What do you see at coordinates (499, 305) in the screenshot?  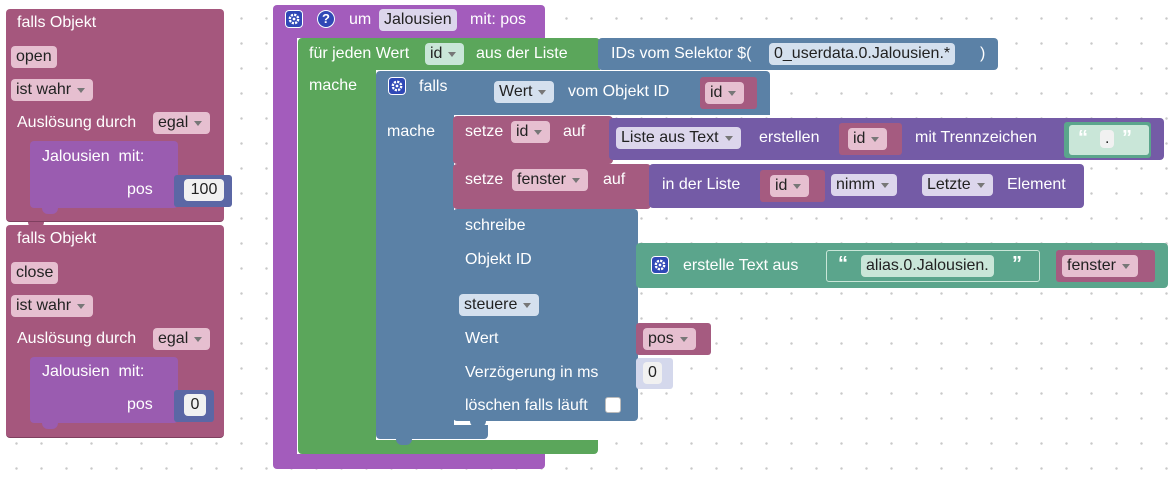 I see `mode-dropdown: steuere` at bounding box center [499, 305].